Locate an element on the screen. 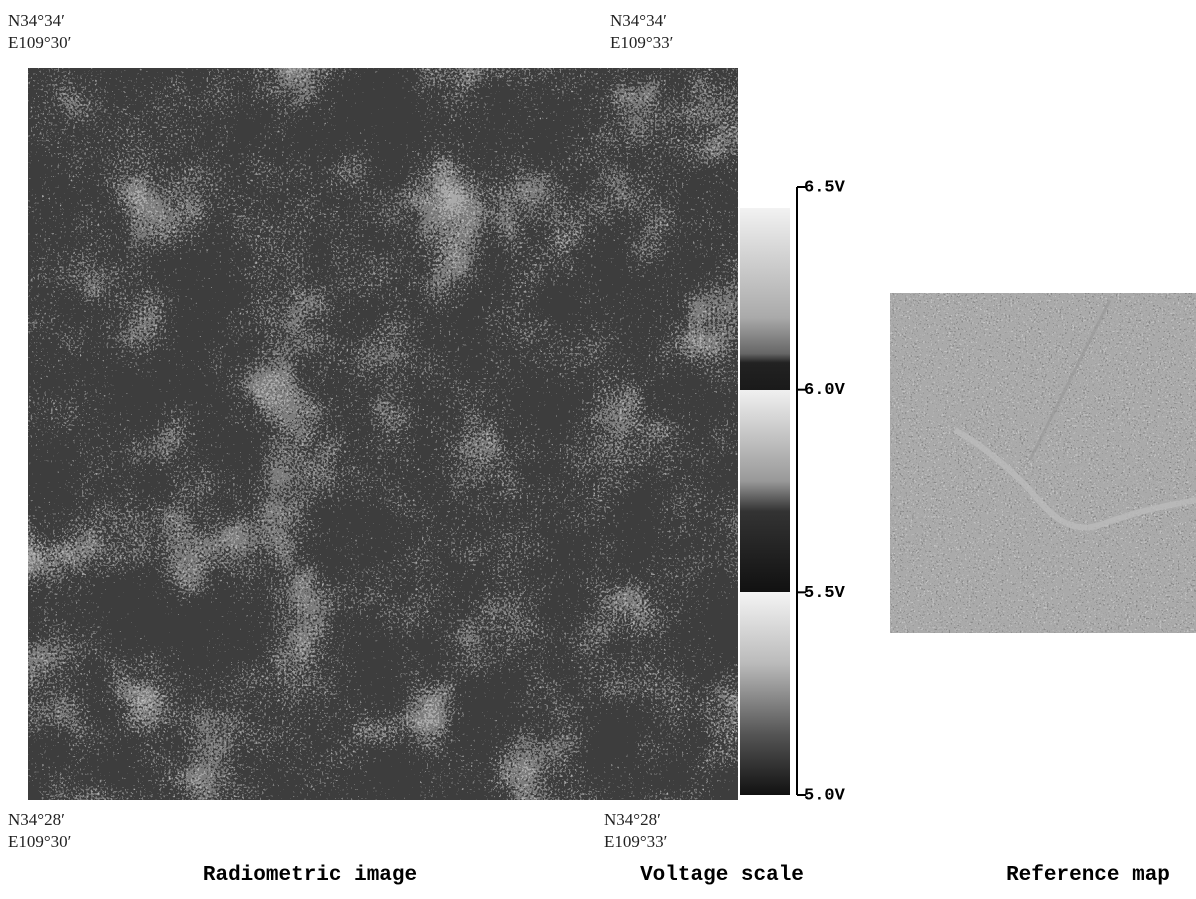 This screenshot has height=899, width=1196. color-bar is located at coordinates (765, 501).